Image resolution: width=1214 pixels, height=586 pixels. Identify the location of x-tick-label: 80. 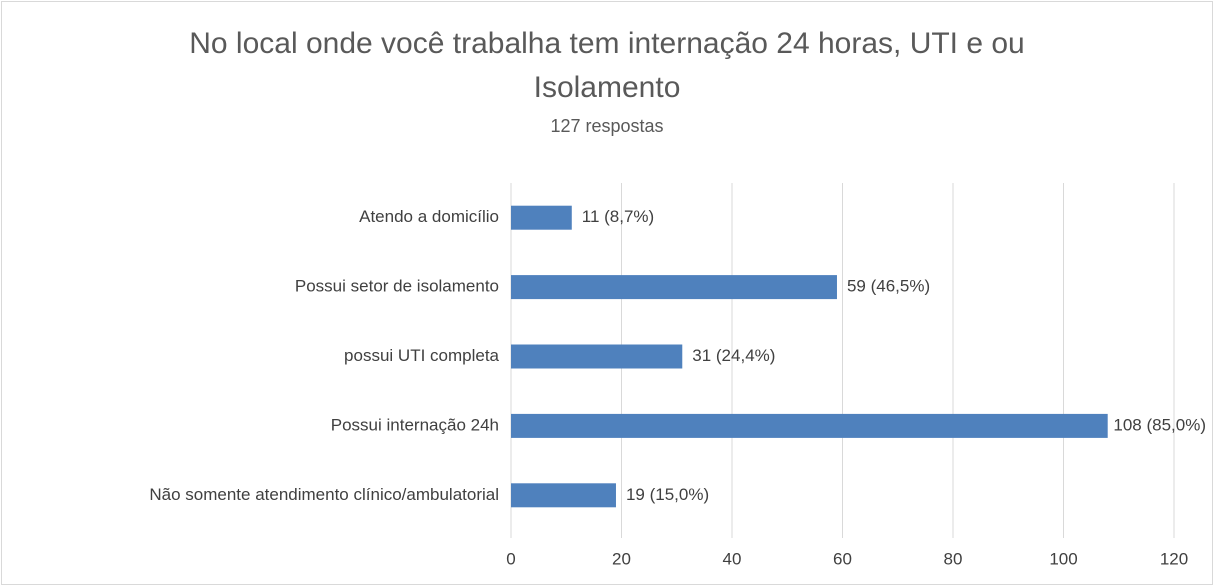
(953, 558).